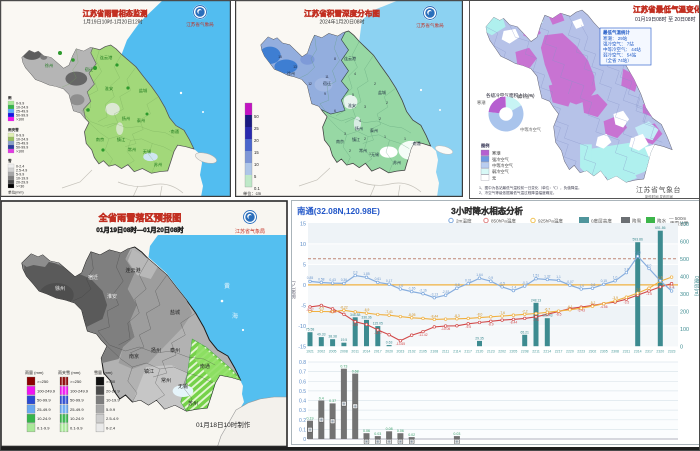  I want to click on svg-text: 全省雨雪落区预报图, so click(140, 217).